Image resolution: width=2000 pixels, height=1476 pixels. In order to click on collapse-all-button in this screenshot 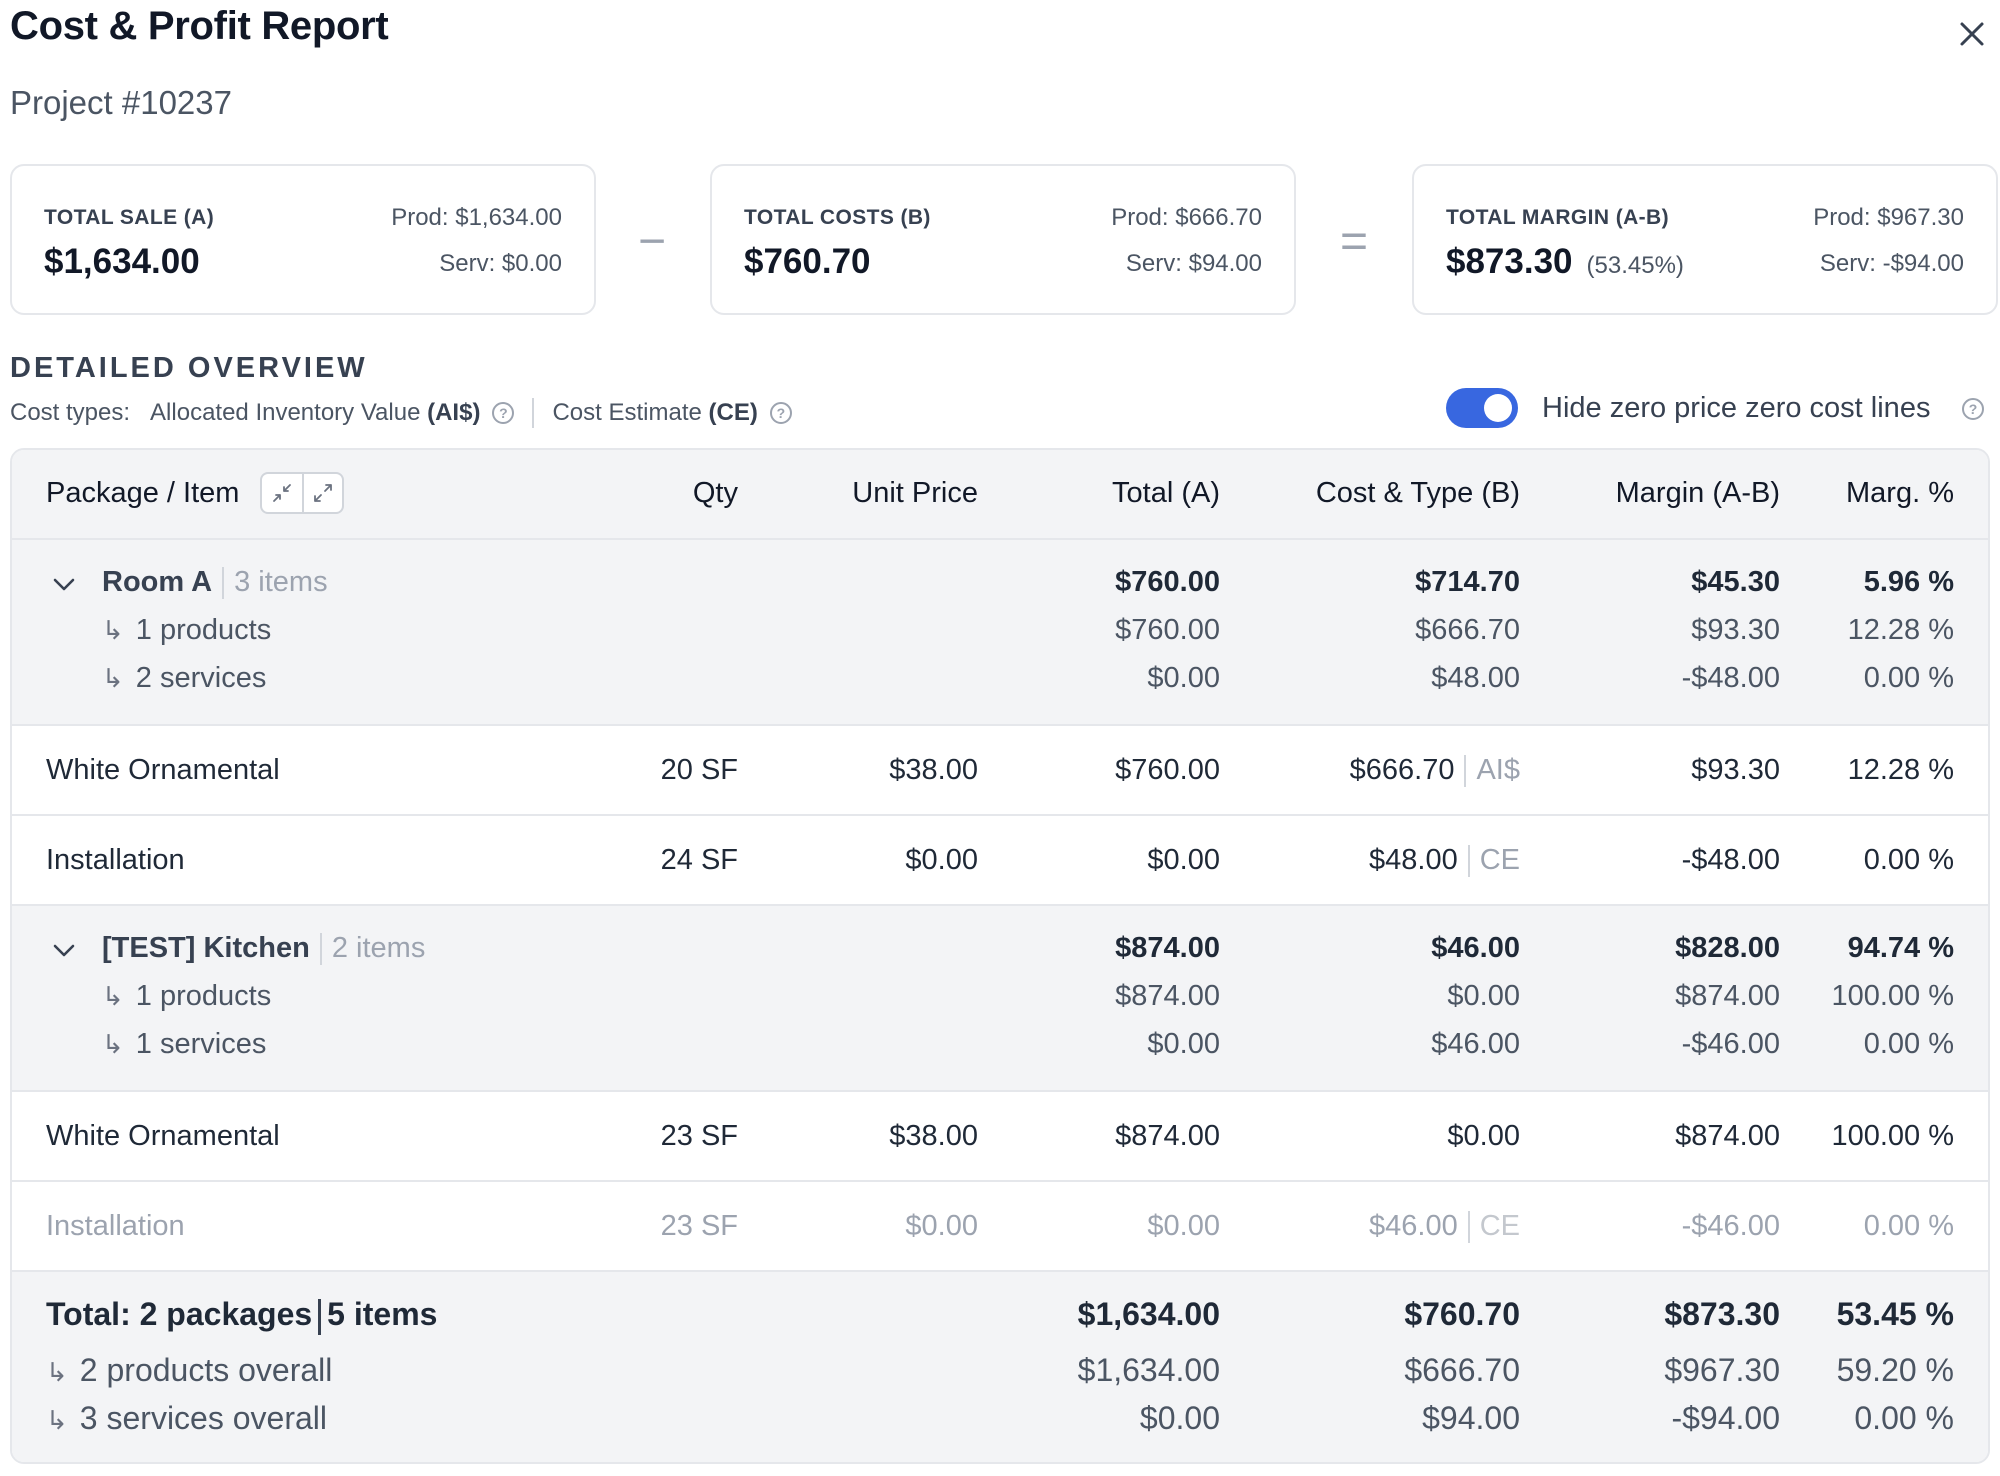, I will do `click(282, 493)`.